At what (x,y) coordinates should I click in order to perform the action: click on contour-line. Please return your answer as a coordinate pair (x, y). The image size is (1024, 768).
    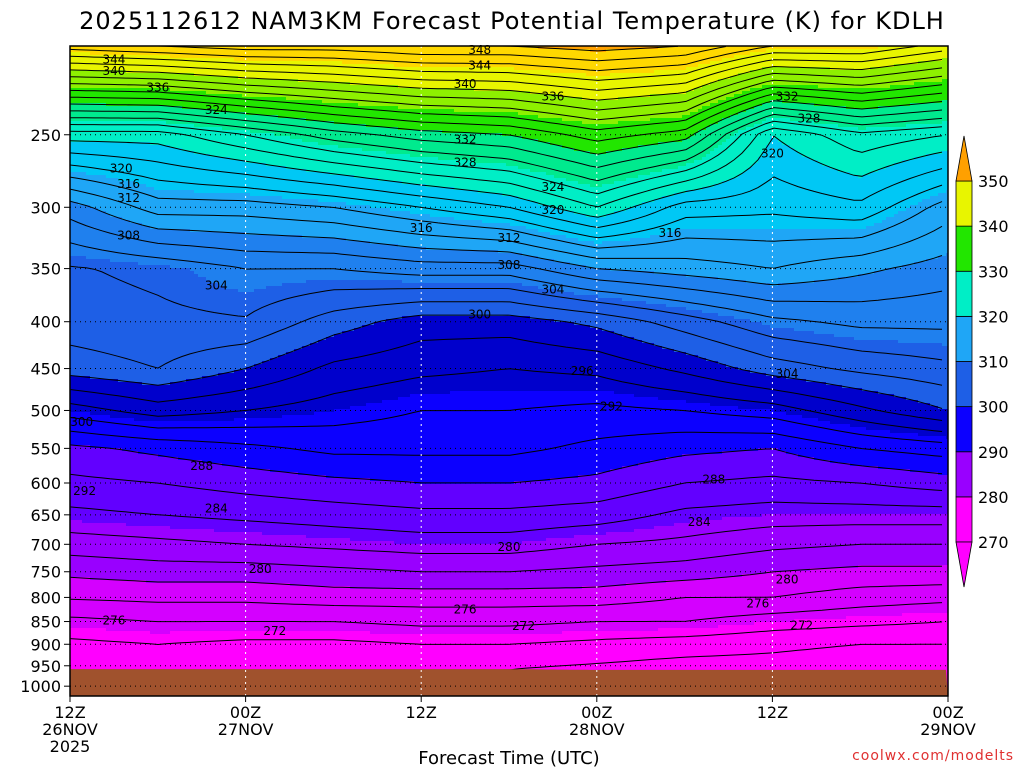
    Looking at the image, I should click on (506, 147).